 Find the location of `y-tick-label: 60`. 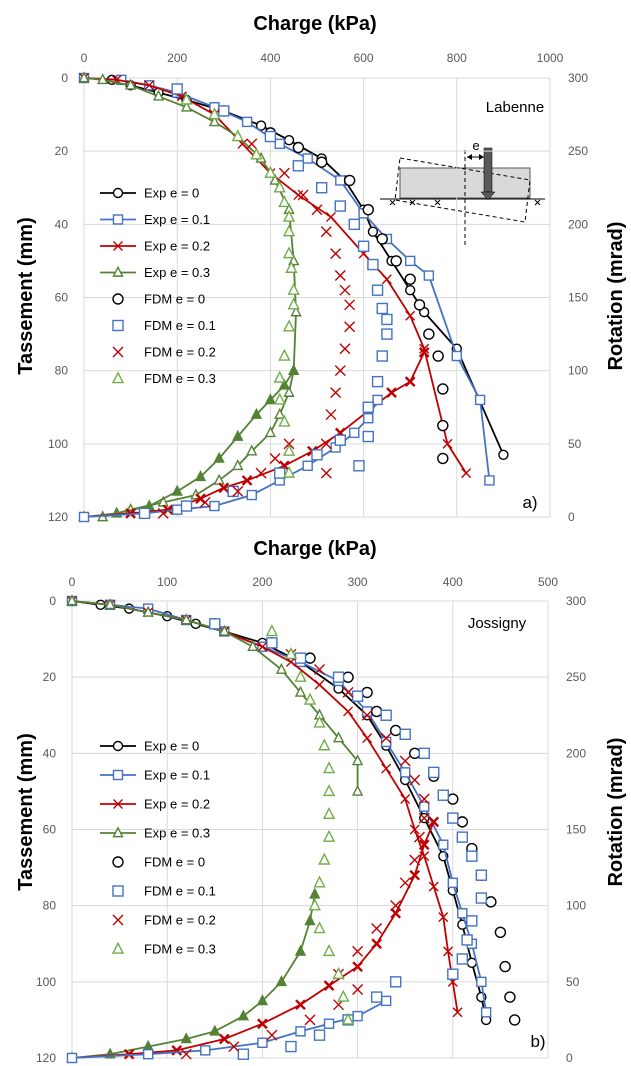

y-tick-label: 60 is located at coordinates (50, 830).